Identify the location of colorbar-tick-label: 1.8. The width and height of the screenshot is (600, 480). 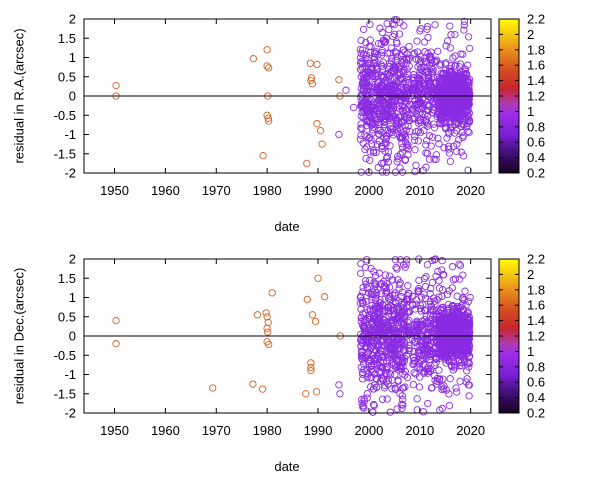
(536, 49).